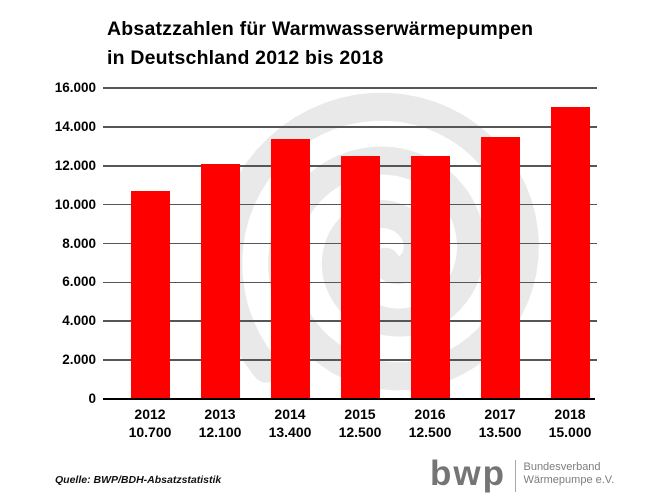 The height and width of the screenshot is (500, 653). I want to click on bar-2017, so click(500, 267).